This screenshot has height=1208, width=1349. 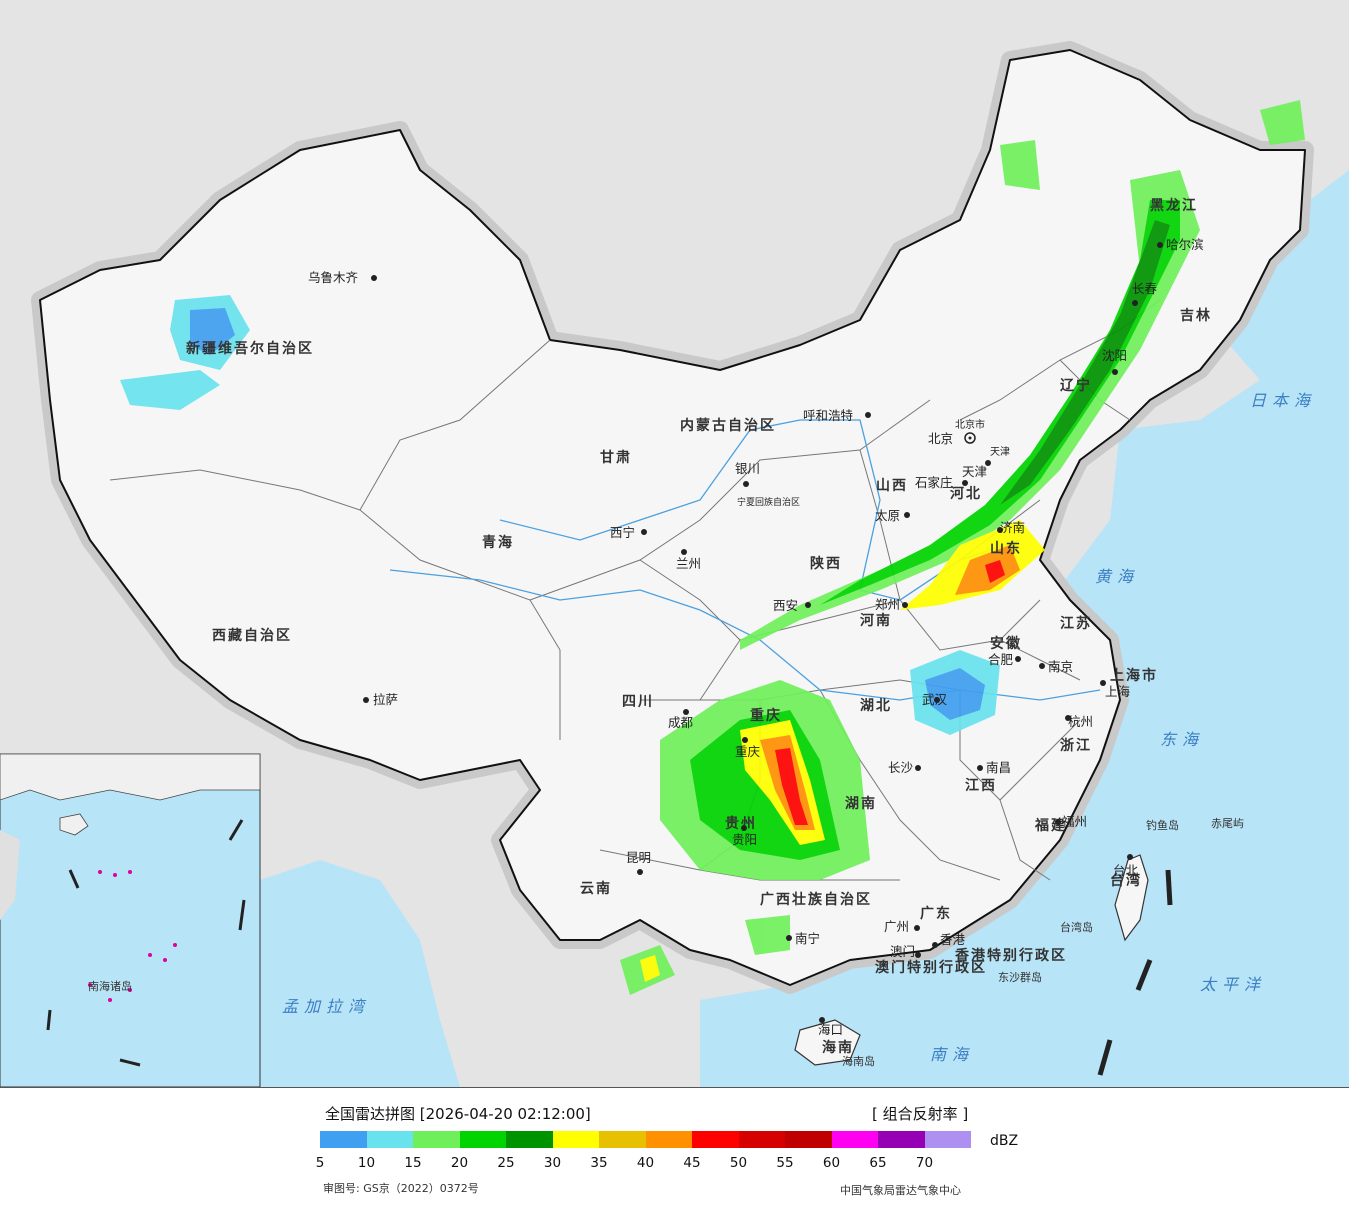 I want to click on city-kunming: 昆明, so click(x=638, y=857).